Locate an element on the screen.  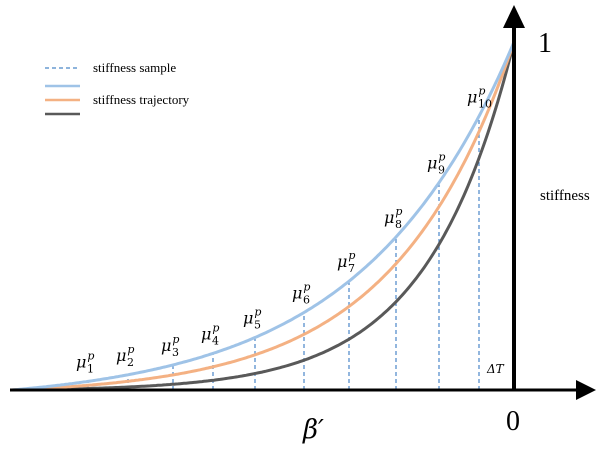
delta-t-label: ΔT is located at coordinates (495, 369).